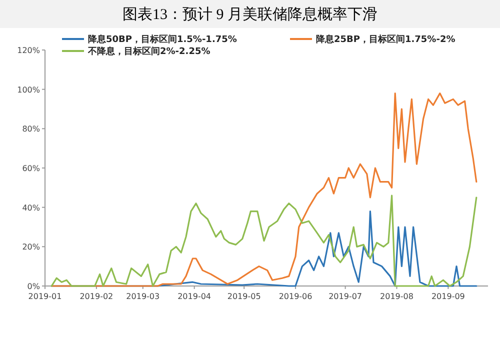 This screenshot has width=500, height=349. Describe the element at coordinates (148, 51) in the screenshot. I see `legend-label: 不降息，目标区间2%-2.25%` at that location.